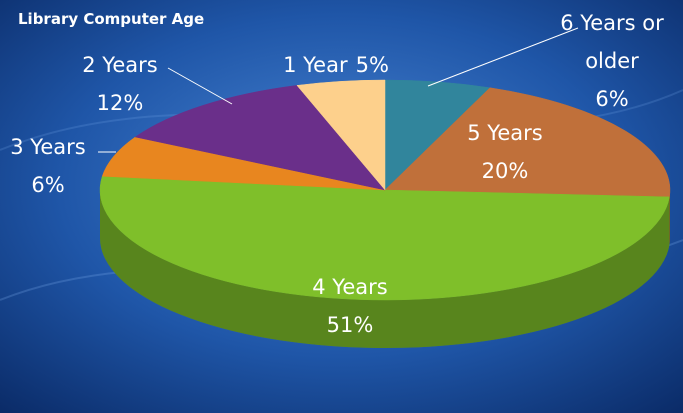 The height and width of the screenshot is (413, 683). I want to click on slice-label: 3 Years 6%, so click(49, 166).